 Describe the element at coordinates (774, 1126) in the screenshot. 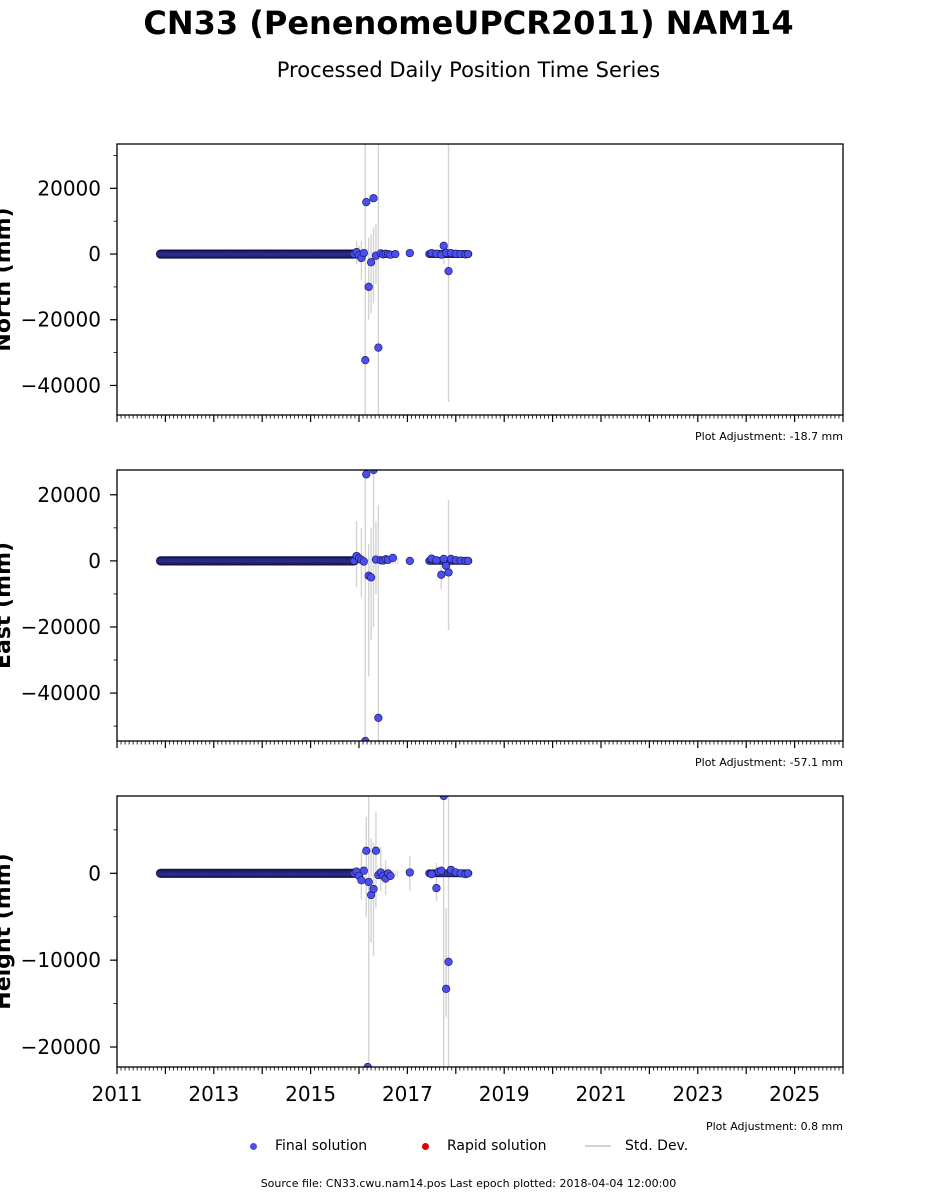

I see `plot-adjustment-label: Plot Adjustment: 0.8 mm` at that location.